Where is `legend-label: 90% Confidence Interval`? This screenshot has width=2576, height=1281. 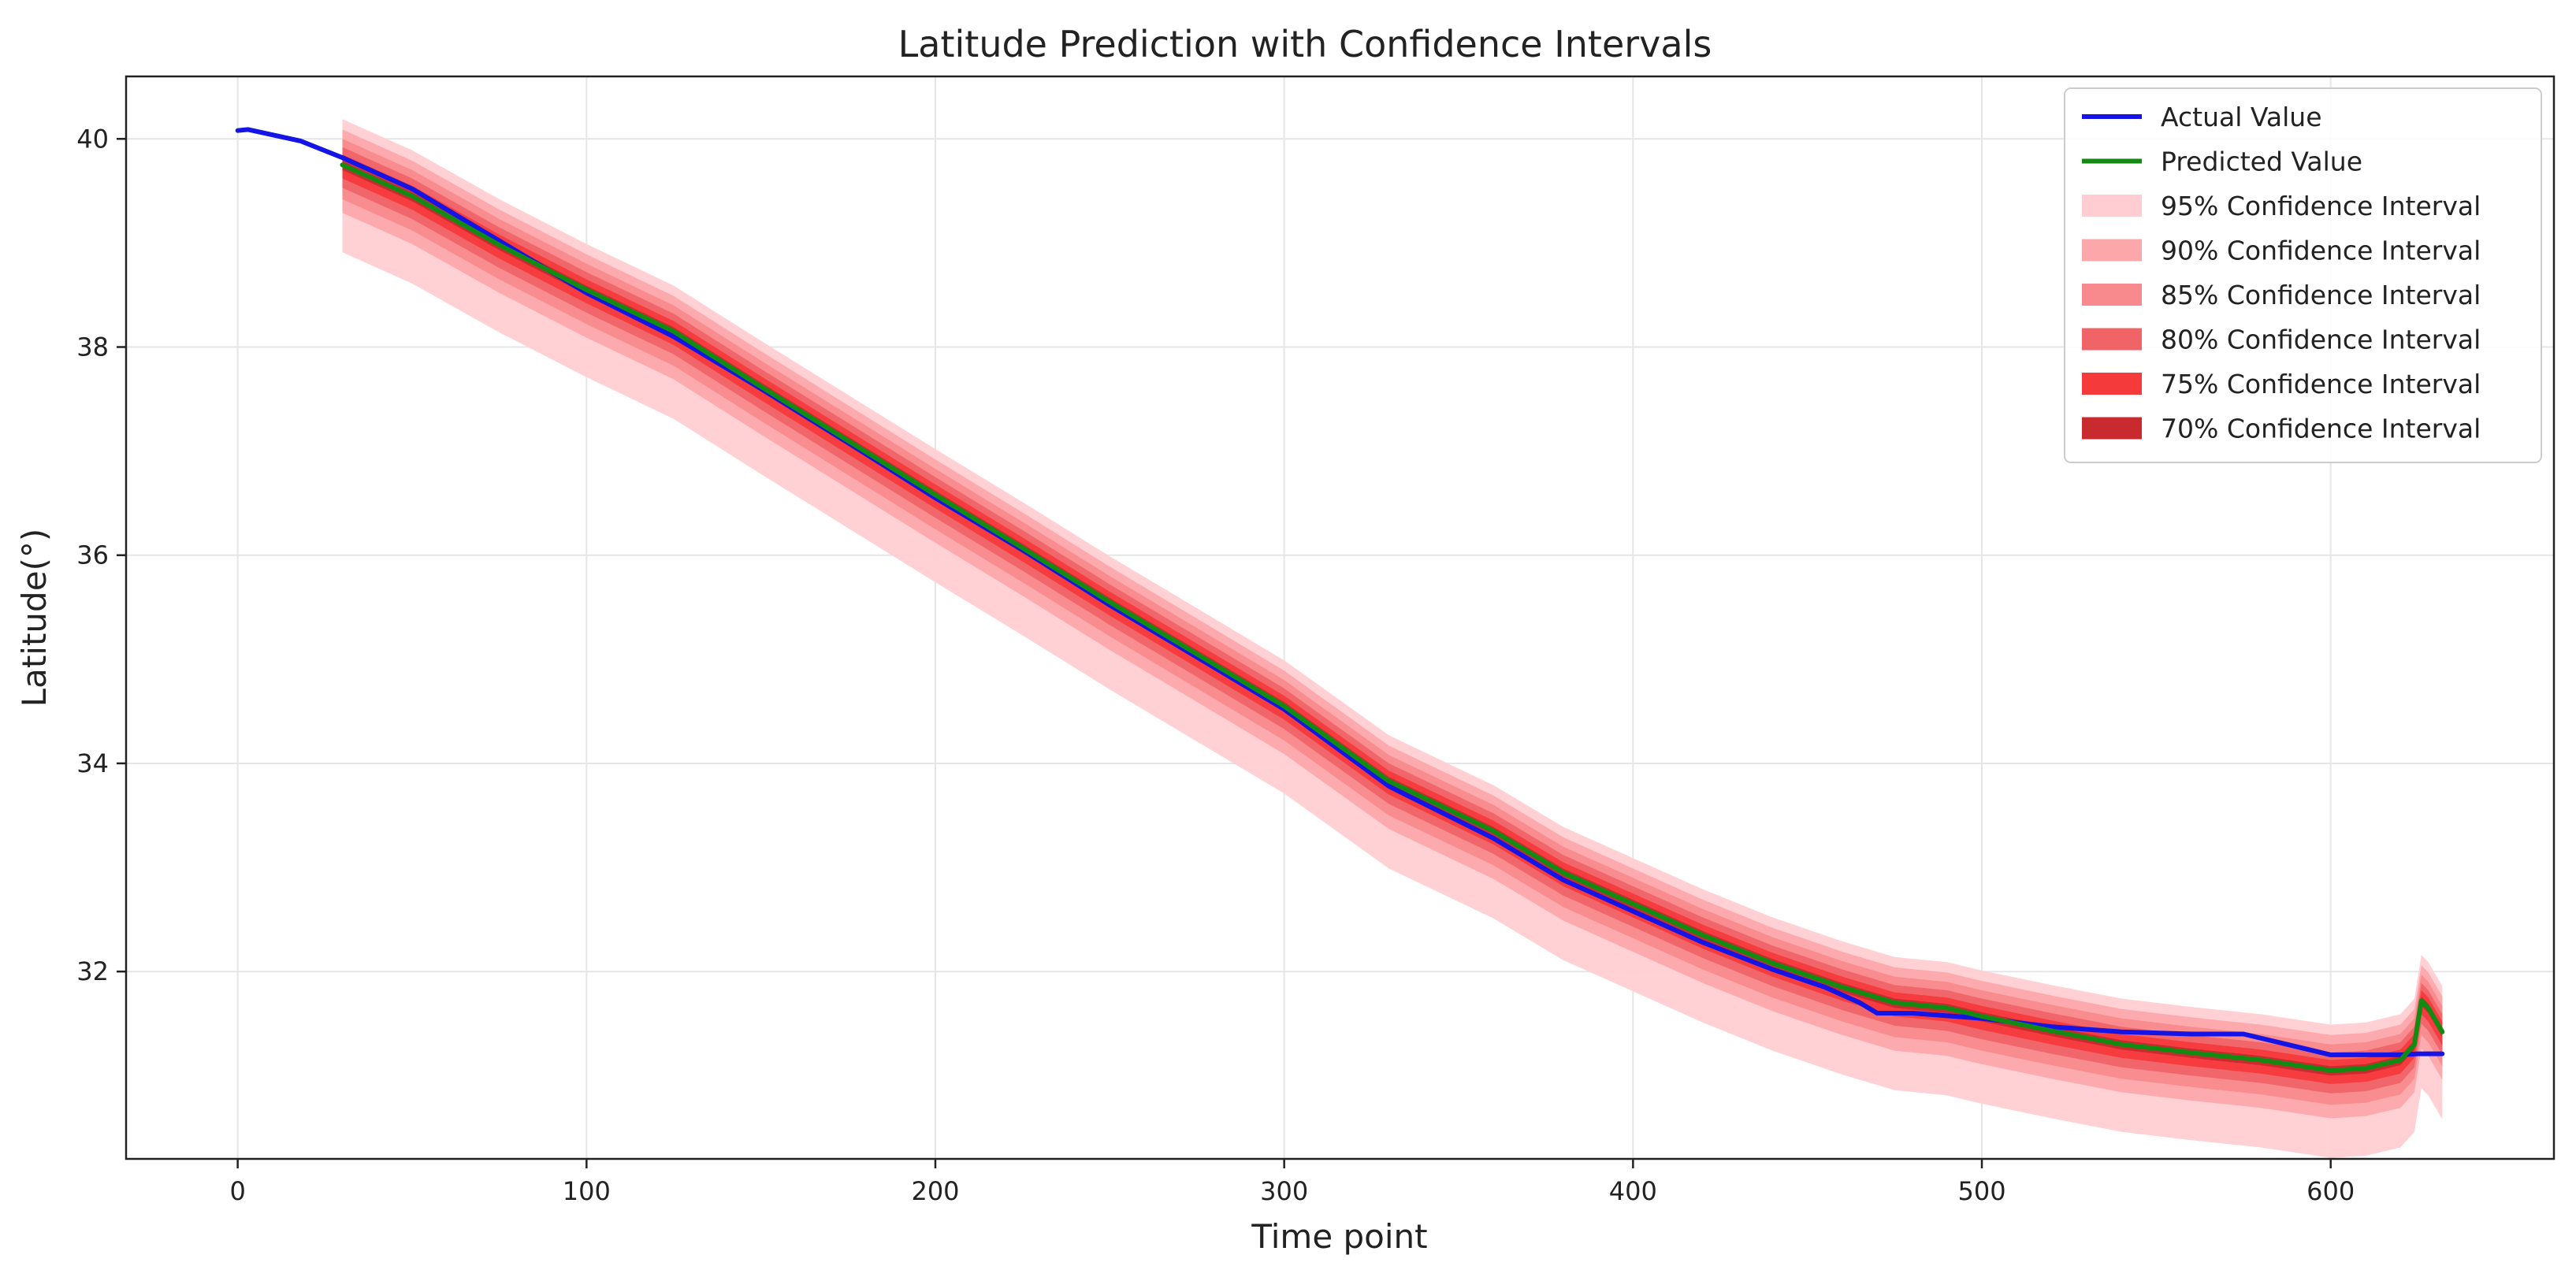 legend-label: 90% Confidence Interval is located at coordinates (2321, 251).